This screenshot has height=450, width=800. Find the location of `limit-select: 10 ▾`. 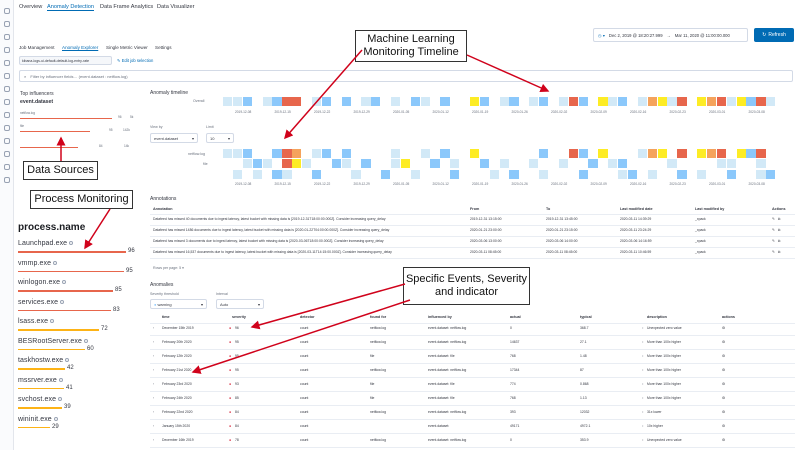

limit-select: 10 ▾ is located at coordinates (220, 138).